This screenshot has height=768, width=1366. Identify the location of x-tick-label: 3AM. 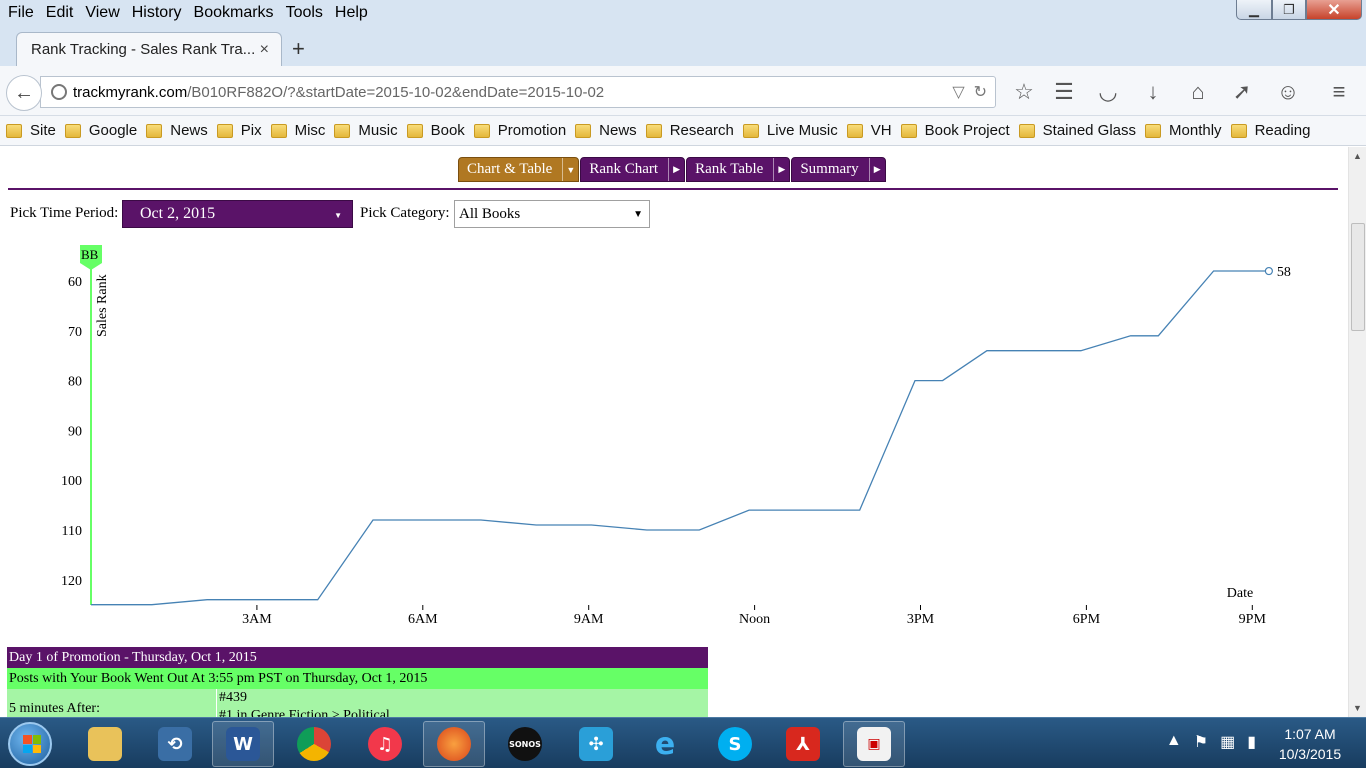
(257, 619).